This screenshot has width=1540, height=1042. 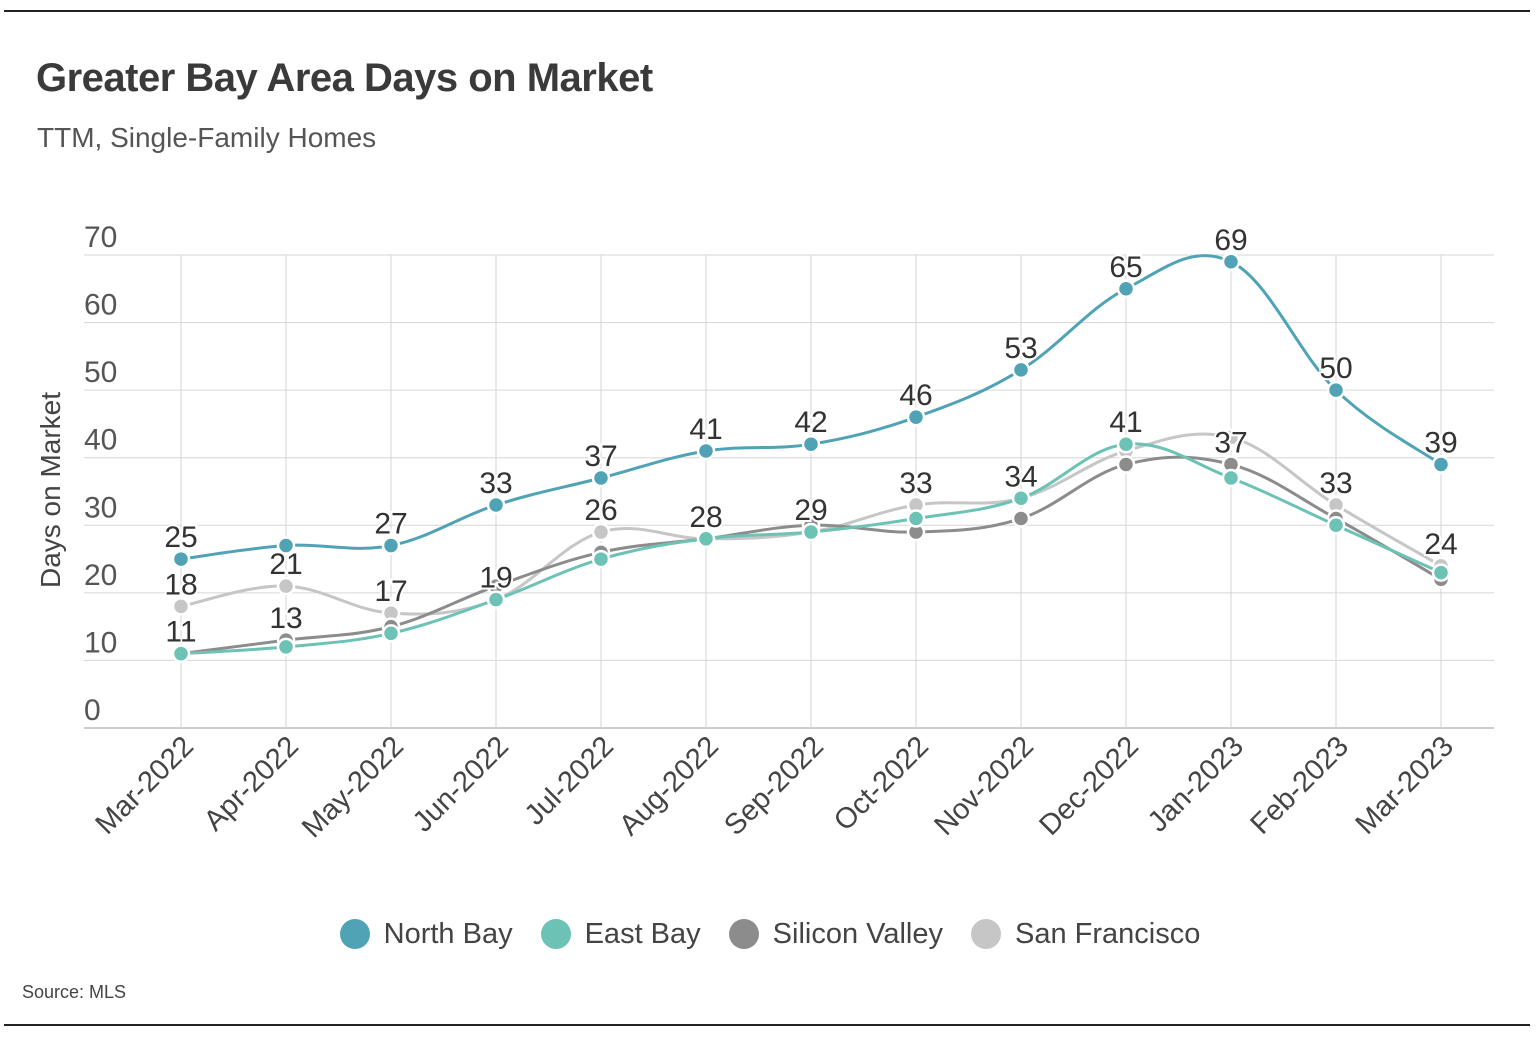 What do you see at coordinates (74, 992) in the screenshot?
I see `source-note: Source: MLS` at bounding box center [74, 992].